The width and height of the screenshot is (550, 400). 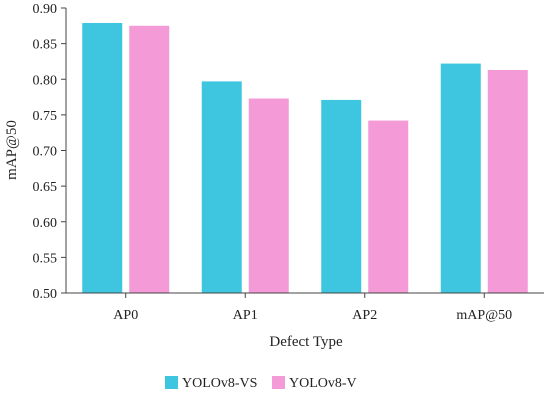 What do you see at coordinates (45, 187) in the screenshot?
I see `y-tick-label: 0.65` at bounding box center [45, 187].